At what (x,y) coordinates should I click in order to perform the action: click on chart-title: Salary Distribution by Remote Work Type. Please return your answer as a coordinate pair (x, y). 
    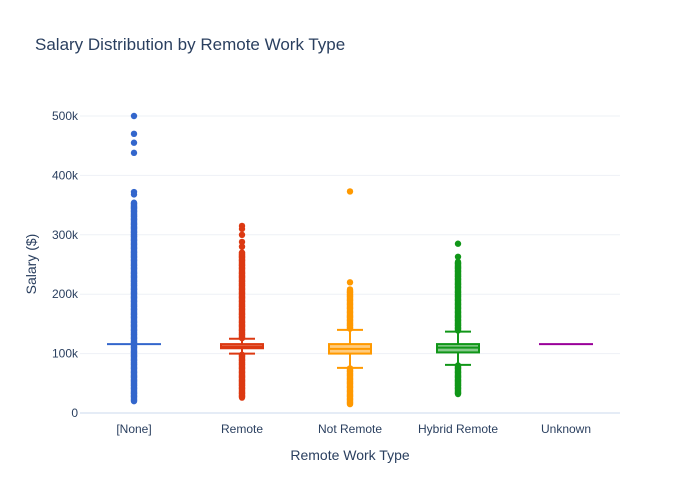
    Looking at the image, I should click on (190, 44).